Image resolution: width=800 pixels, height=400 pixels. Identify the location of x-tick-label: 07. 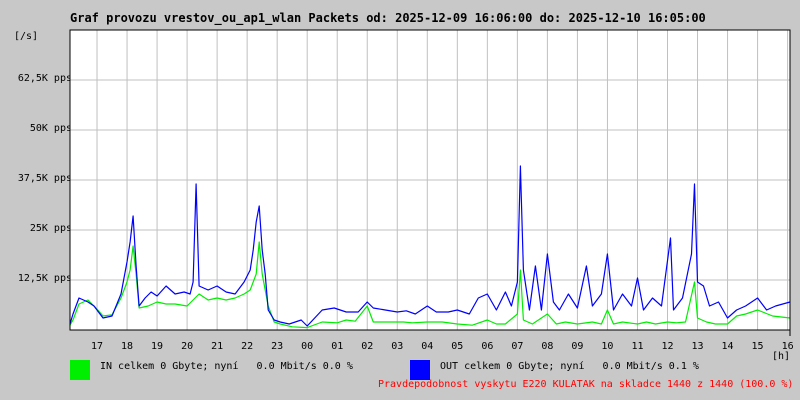
(517, 346).